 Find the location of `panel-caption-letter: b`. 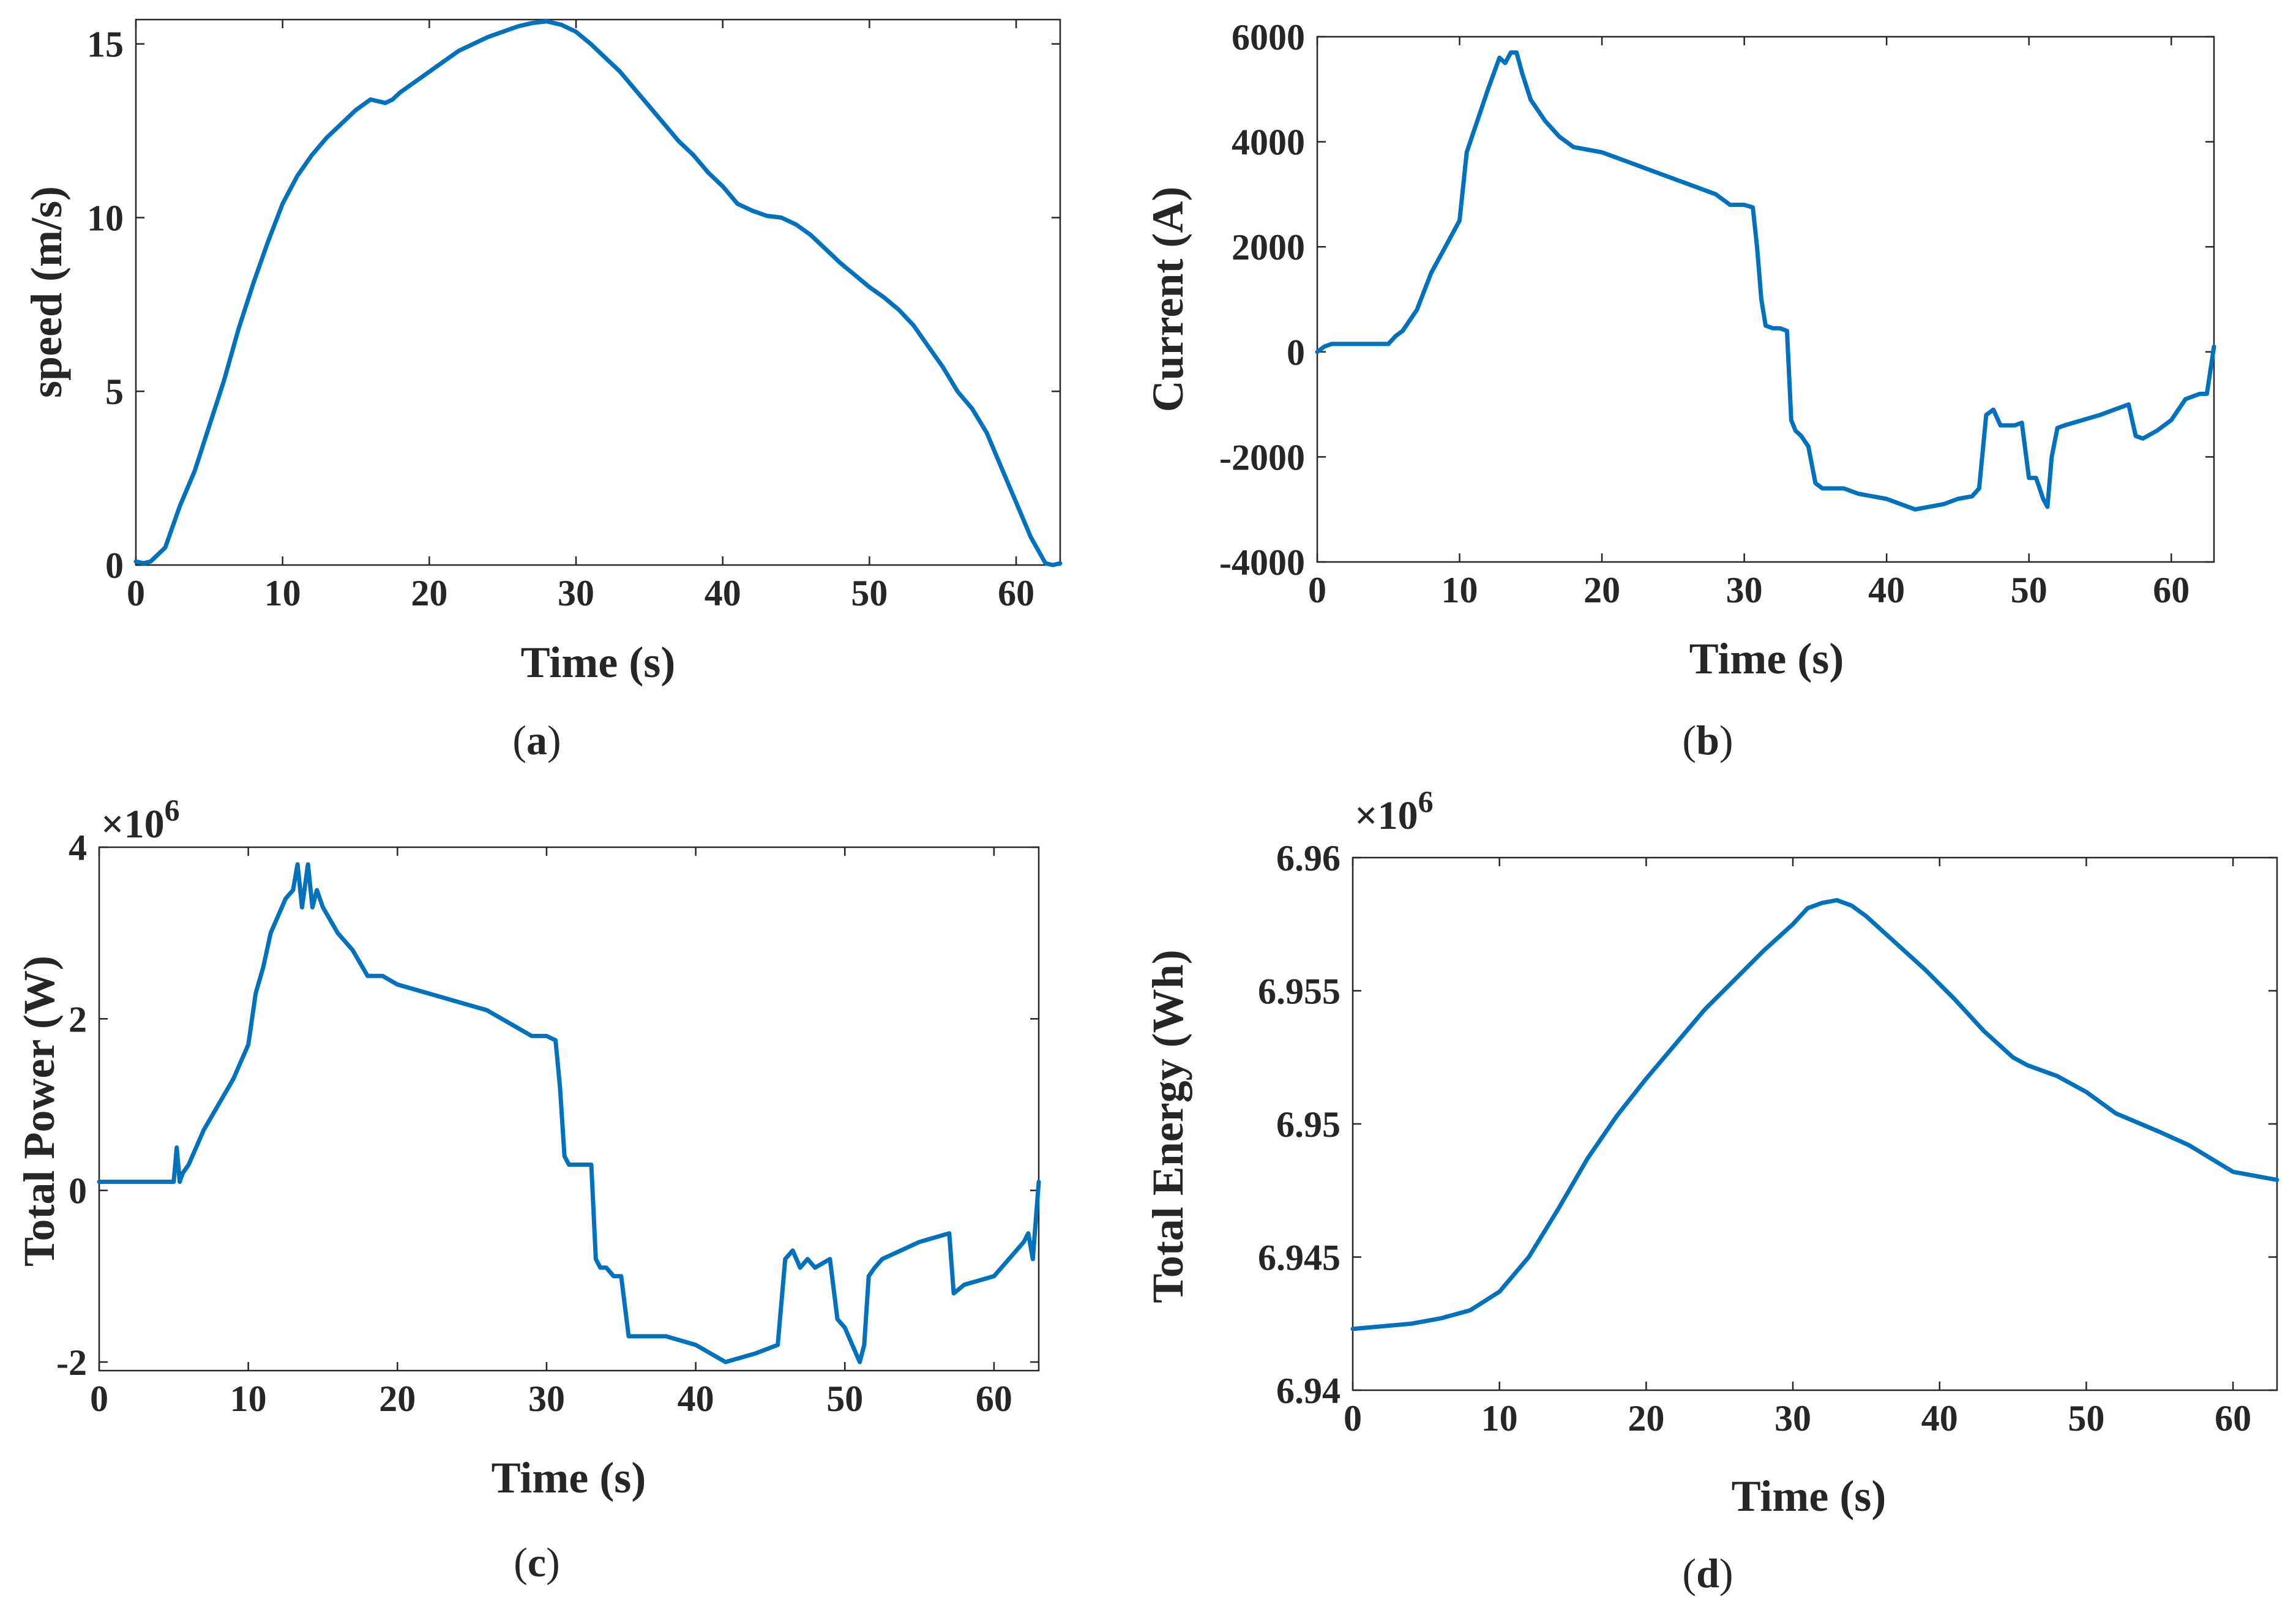

panel-caption-letter: b is located at coordinates (1707, 740).